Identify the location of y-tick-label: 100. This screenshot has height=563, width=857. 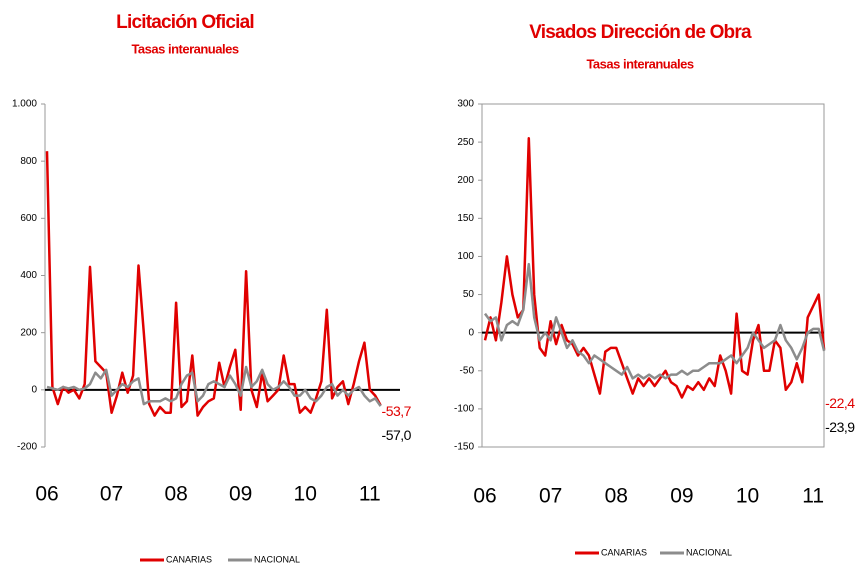
(465, 256).